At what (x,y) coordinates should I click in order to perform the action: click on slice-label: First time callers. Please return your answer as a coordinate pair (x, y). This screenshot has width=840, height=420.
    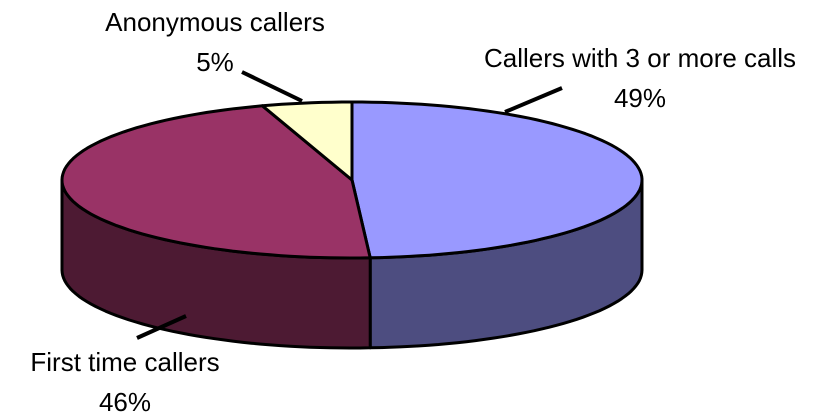
    Looking at the image, I should click on (124, 362).